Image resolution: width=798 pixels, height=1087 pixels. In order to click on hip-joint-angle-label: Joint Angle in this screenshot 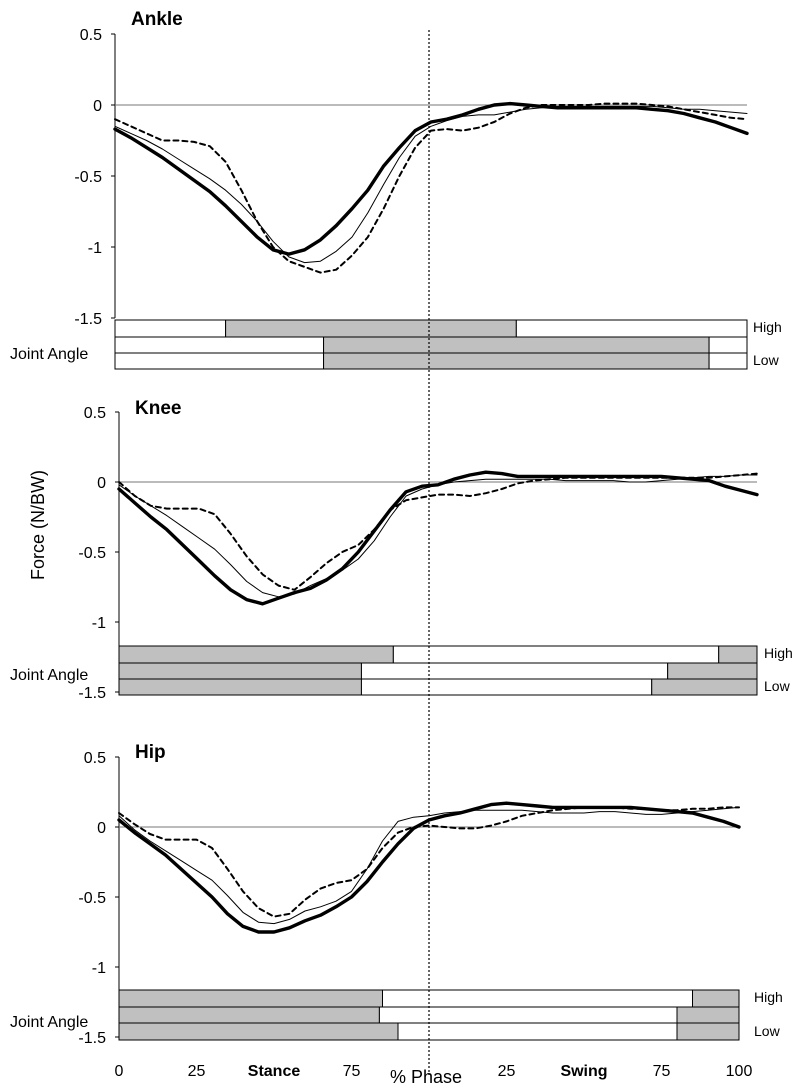, I will do `click(49, 1022)`.